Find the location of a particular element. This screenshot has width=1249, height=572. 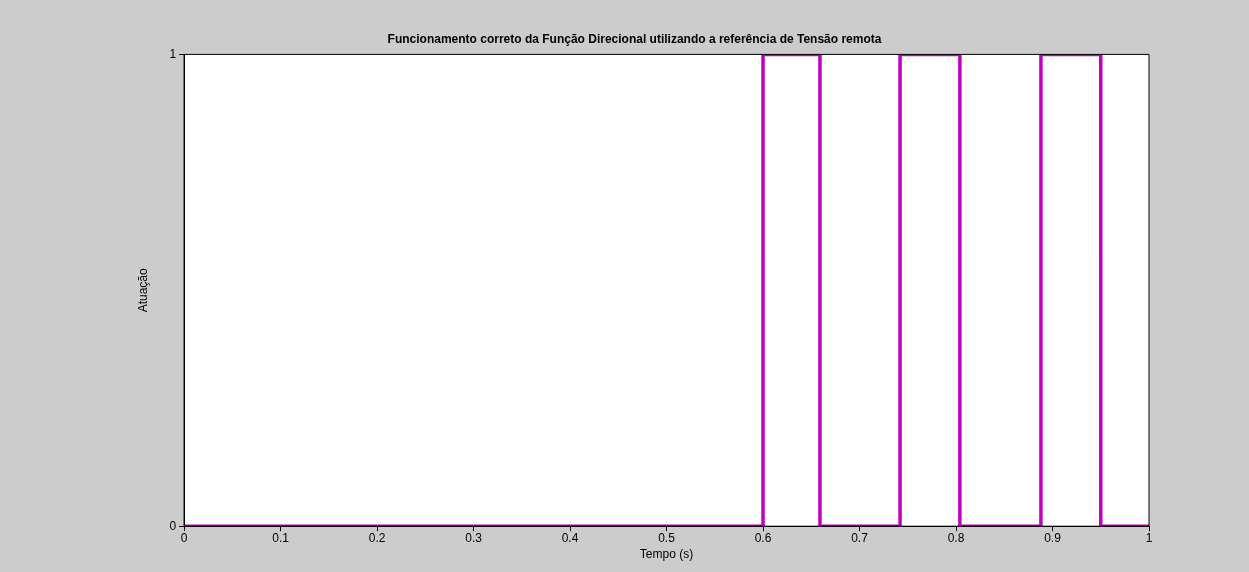

x-tick-label: 0.4 is located at coordinates (570, 537).